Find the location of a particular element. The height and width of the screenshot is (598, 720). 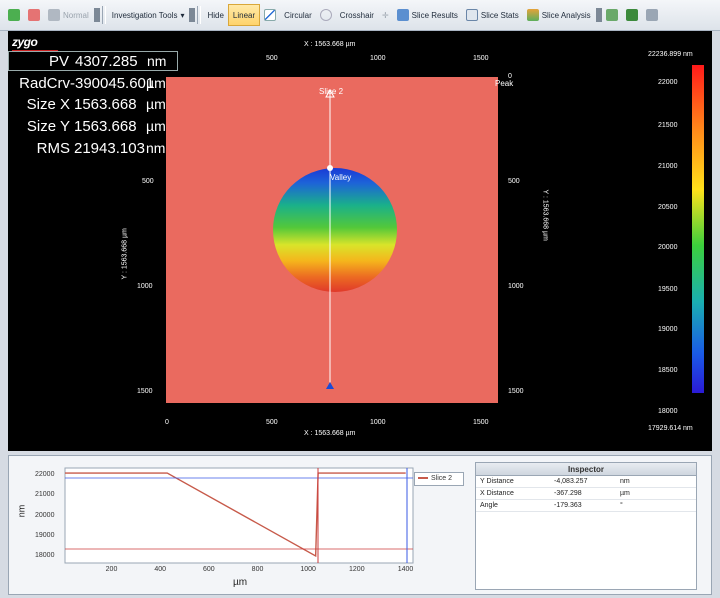

colorbar-gradient is located at coordinates (698, 229).